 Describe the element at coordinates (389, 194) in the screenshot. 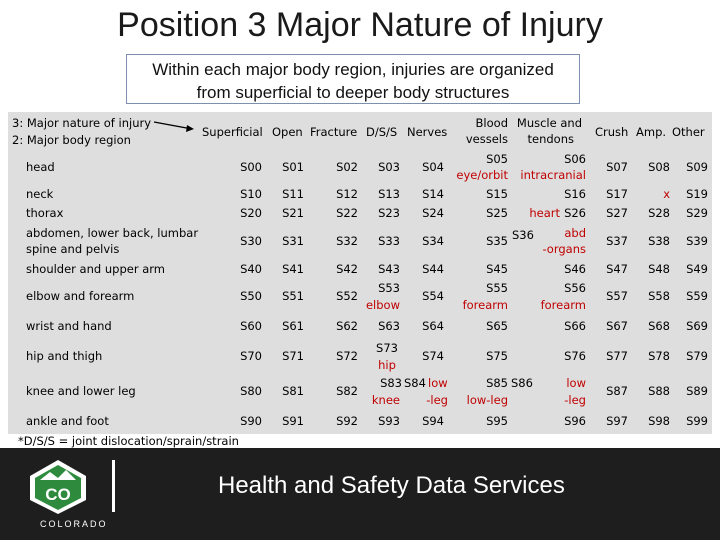

I see `cell-neck-dss: S13` at that location.